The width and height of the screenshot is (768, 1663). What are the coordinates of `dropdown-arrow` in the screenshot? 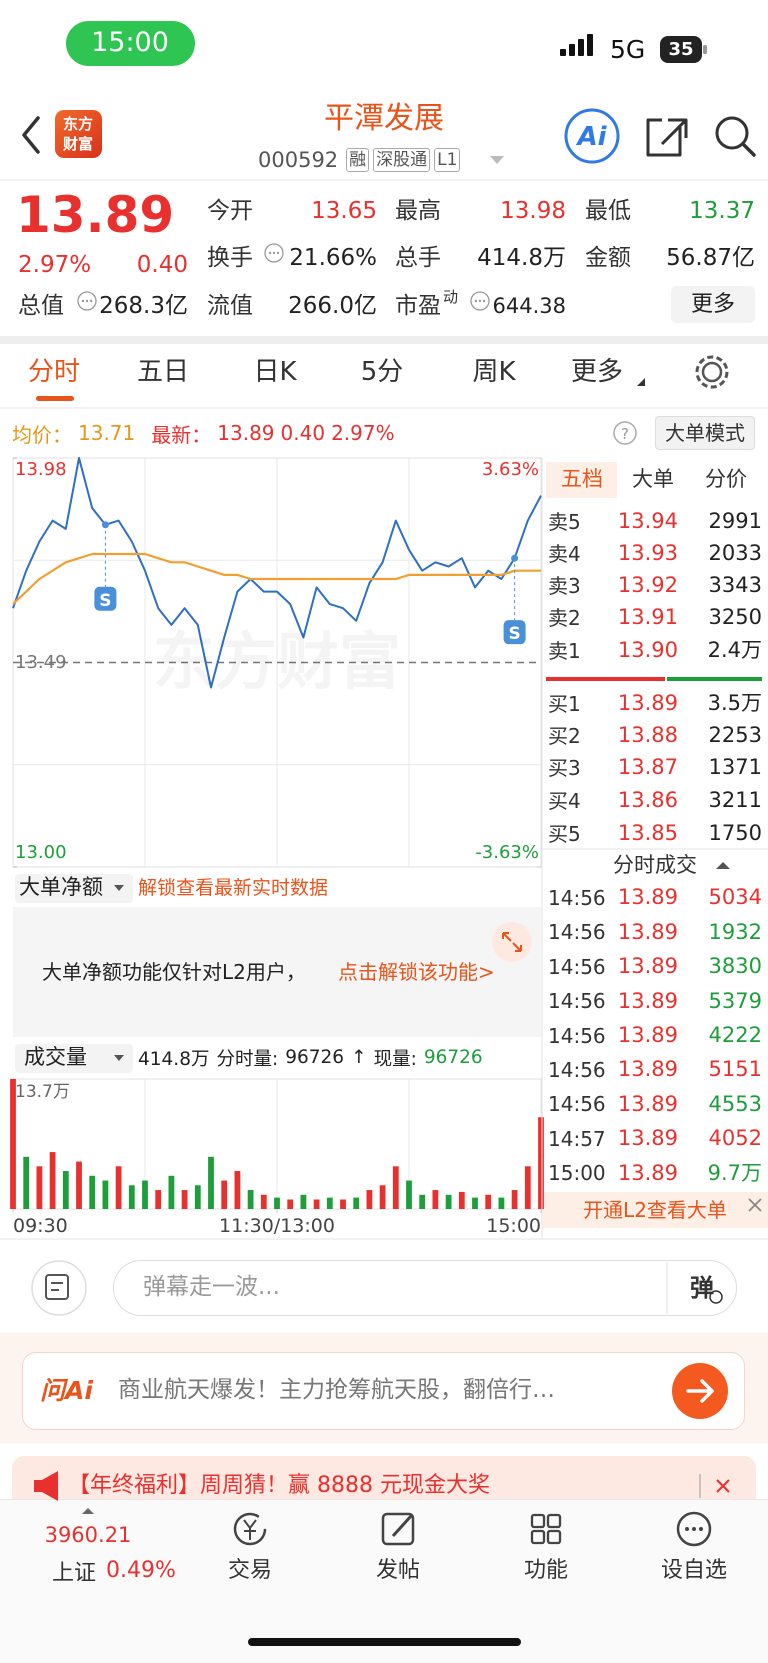 It's located at (497, 160).